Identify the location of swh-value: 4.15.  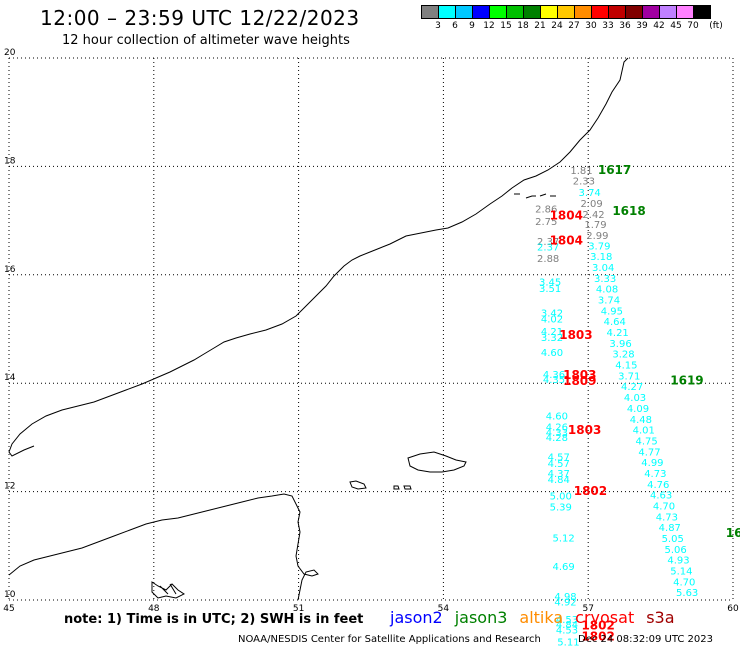
(626, 366).